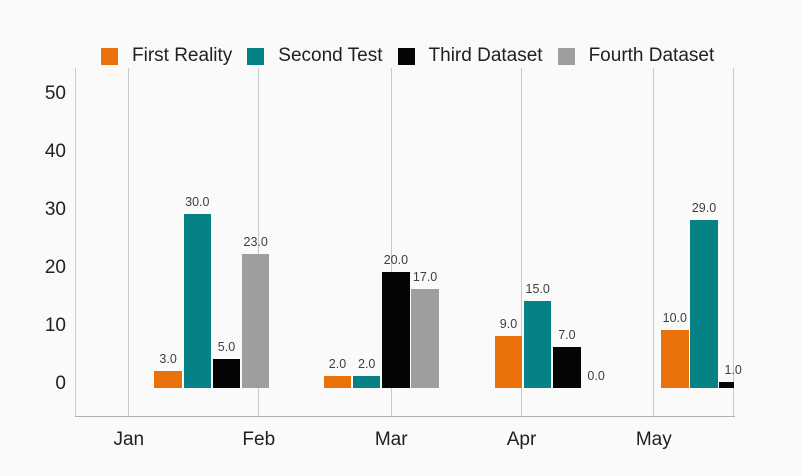  I want to click on legend-label: Fourth Dataset, so click(651, 55).